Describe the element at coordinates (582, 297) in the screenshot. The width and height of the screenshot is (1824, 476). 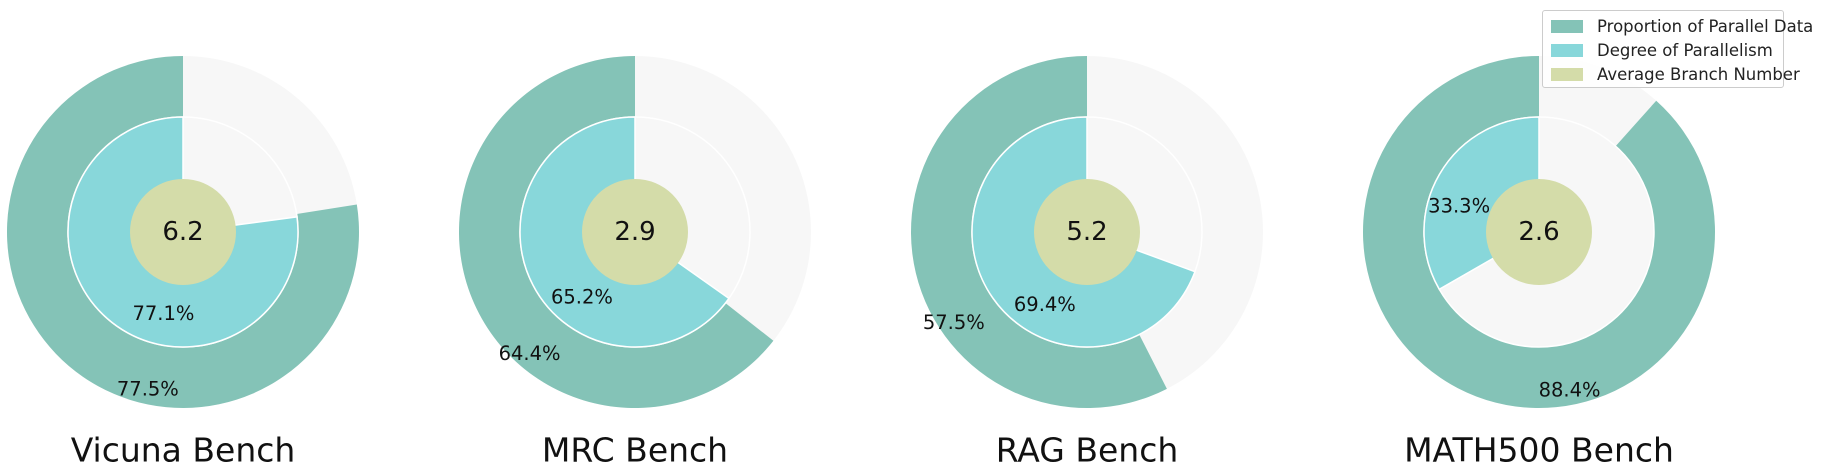
I see `inner-value-label: 65.2%` at that location.